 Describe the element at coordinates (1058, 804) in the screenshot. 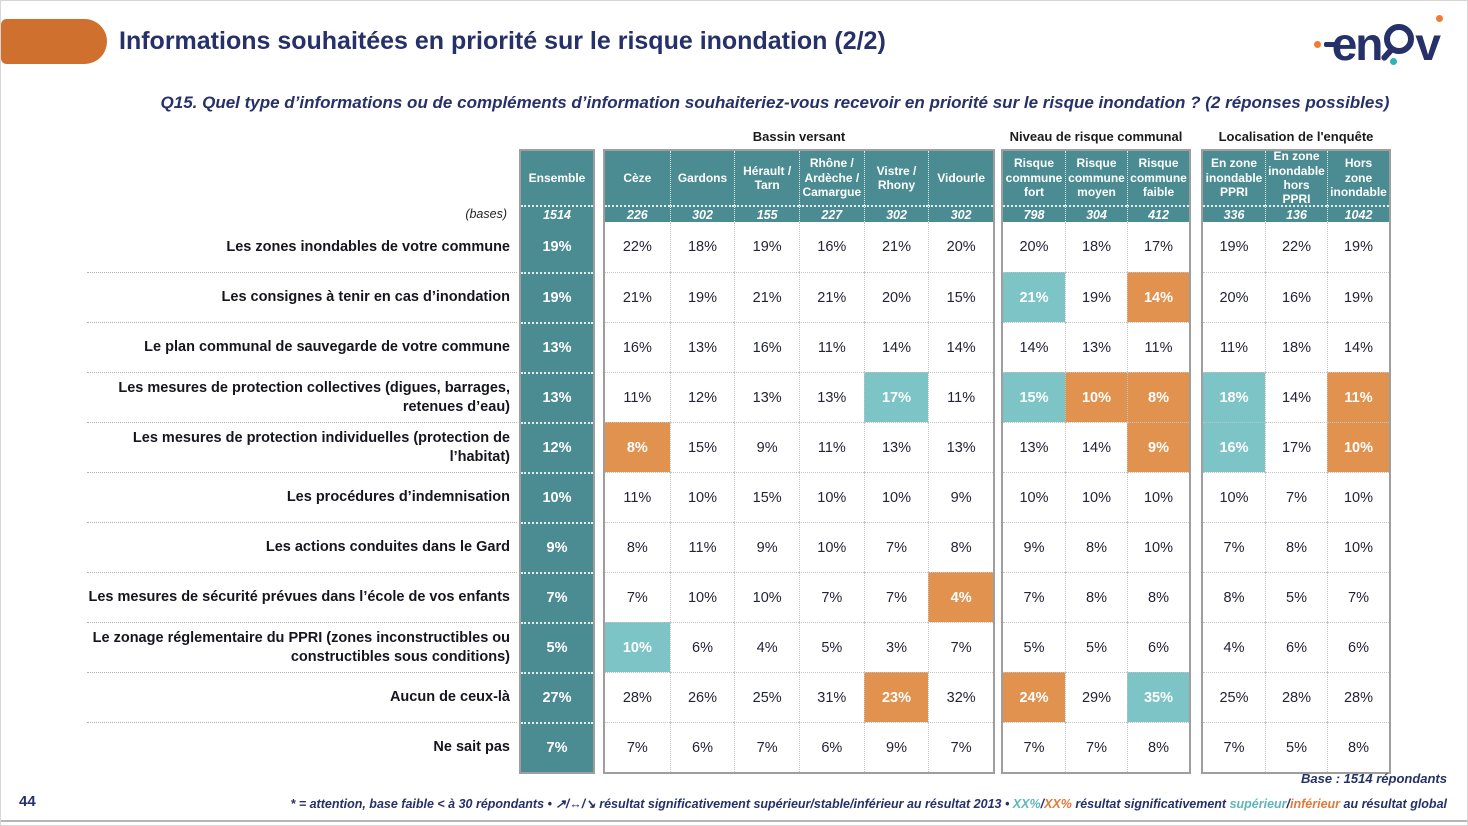

I see `footnote-part: XX%` at that location.